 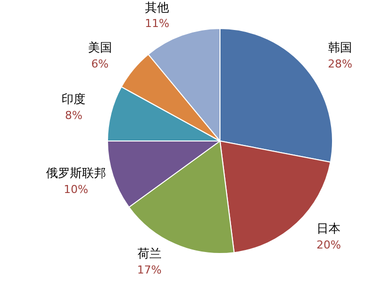 I want to click on slice-label: 日本, so click(x=328, y=229).